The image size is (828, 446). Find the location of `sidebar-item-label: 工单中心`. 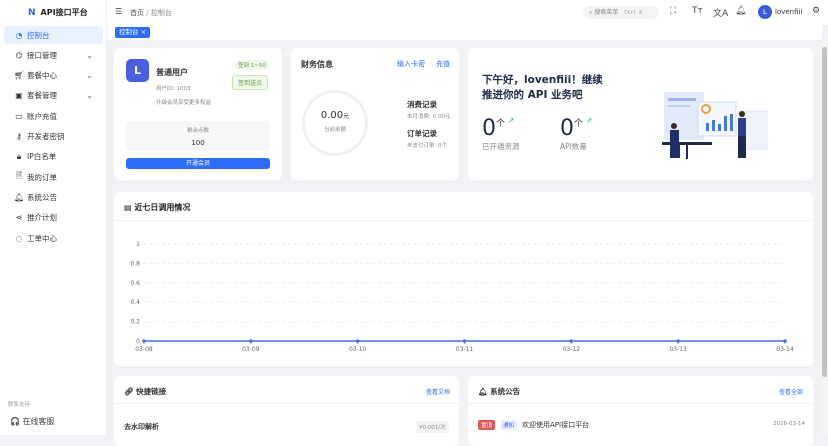

sidebar-item-label: 工单中心 is located at coordinates (42, 238).